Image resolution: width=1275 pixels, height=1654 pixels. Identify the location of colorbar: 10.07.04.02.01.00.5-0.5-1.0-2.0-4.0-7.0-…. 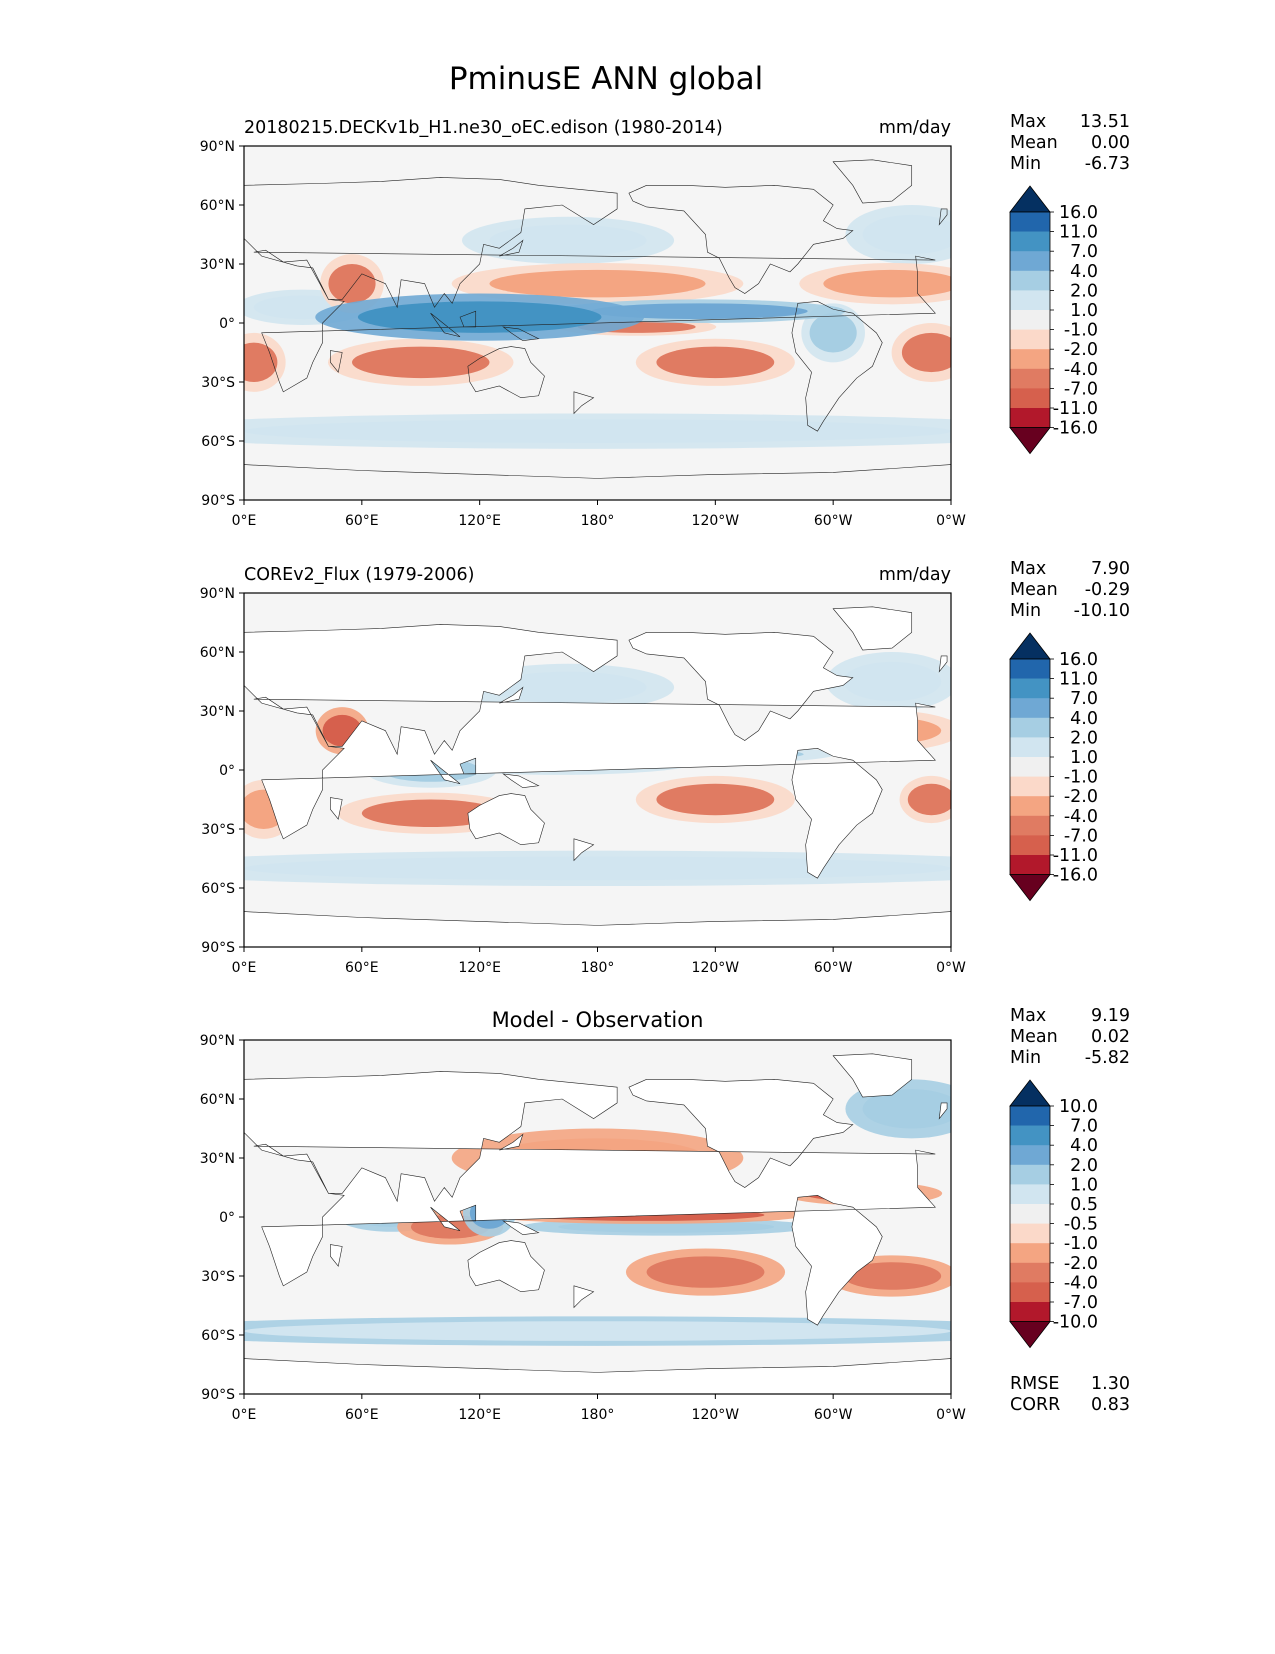
(1053, 1214).